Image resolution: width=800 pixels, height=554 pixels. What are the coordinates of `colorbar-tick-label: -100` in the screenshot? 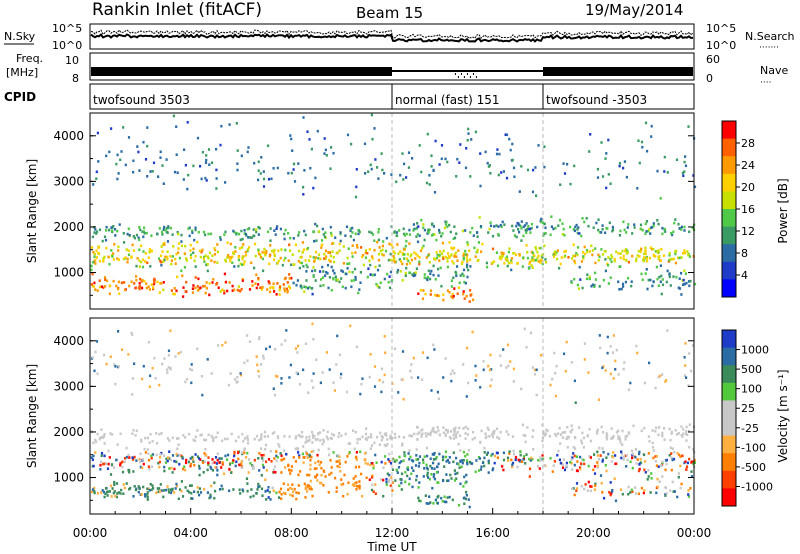 It's located at (753, 447).